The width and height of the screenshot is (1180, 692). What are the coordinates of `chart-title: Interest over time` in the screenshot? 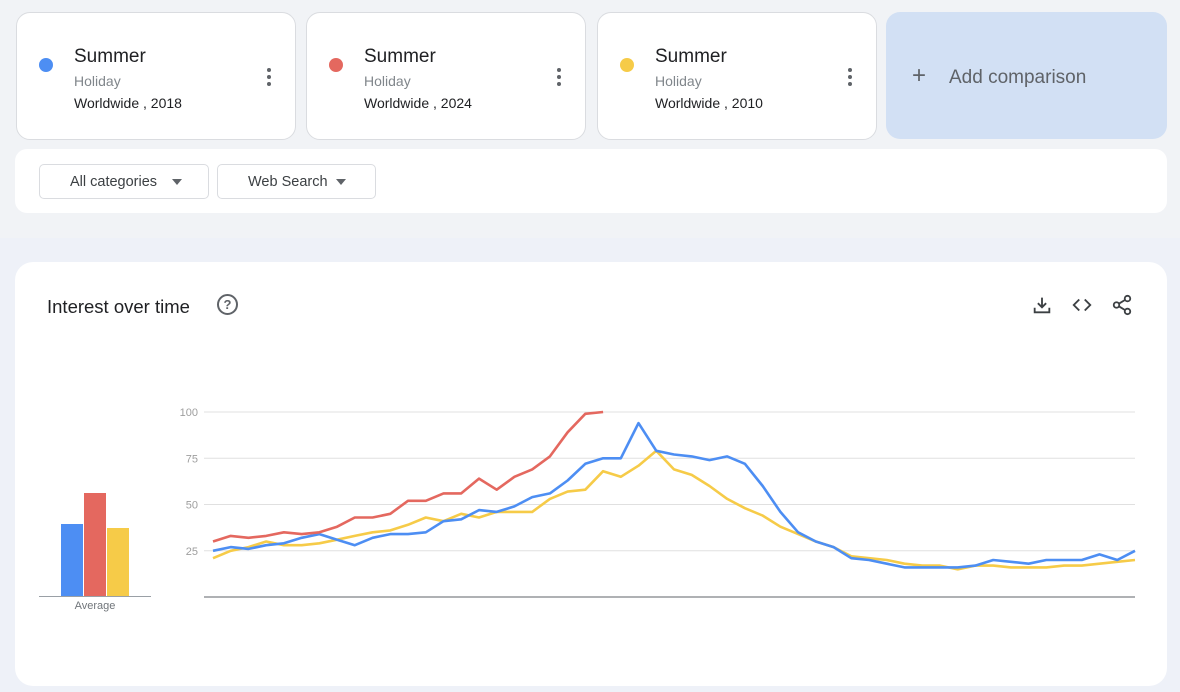 It's located at (118, 306).